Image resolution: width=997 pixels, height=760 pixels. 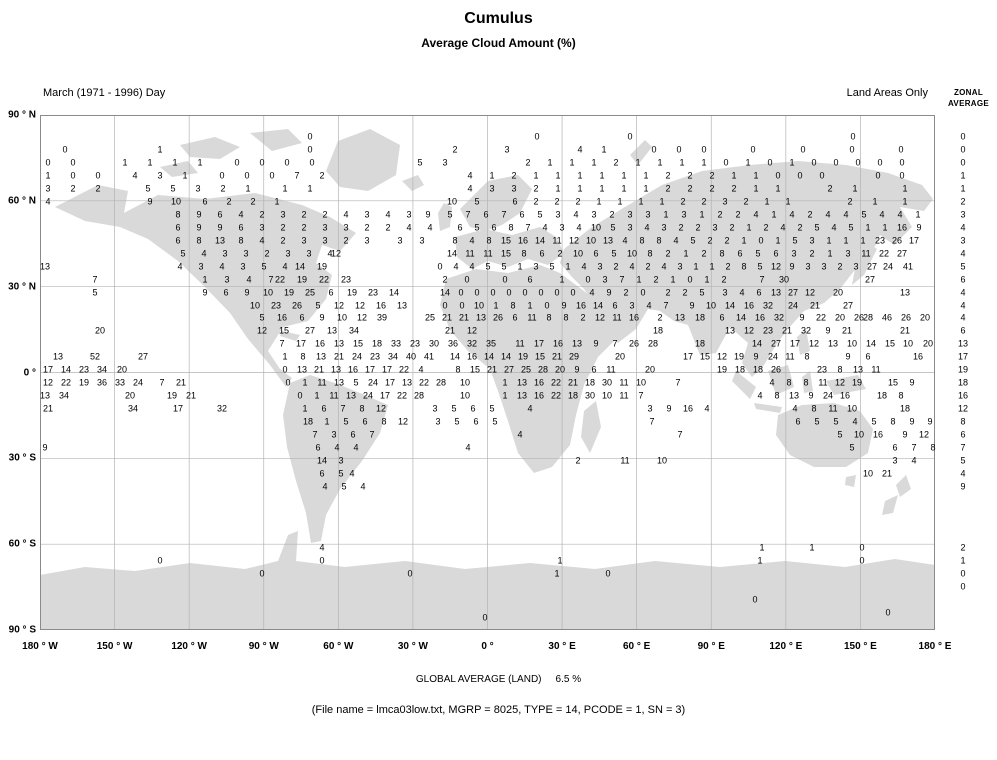 I want to click on zonal-average-value: 0, so click(x=963, y=136).